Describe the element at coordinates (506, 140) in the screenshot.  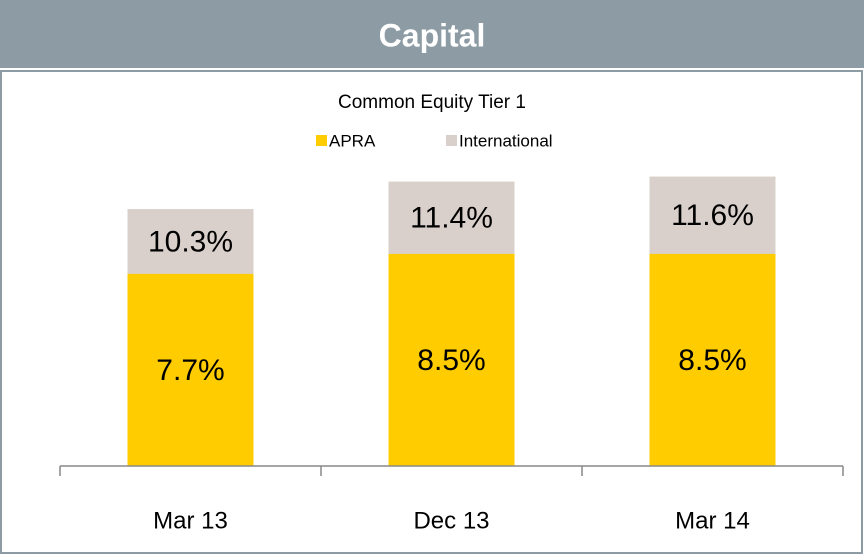
I see `legend-label: International` at that location.